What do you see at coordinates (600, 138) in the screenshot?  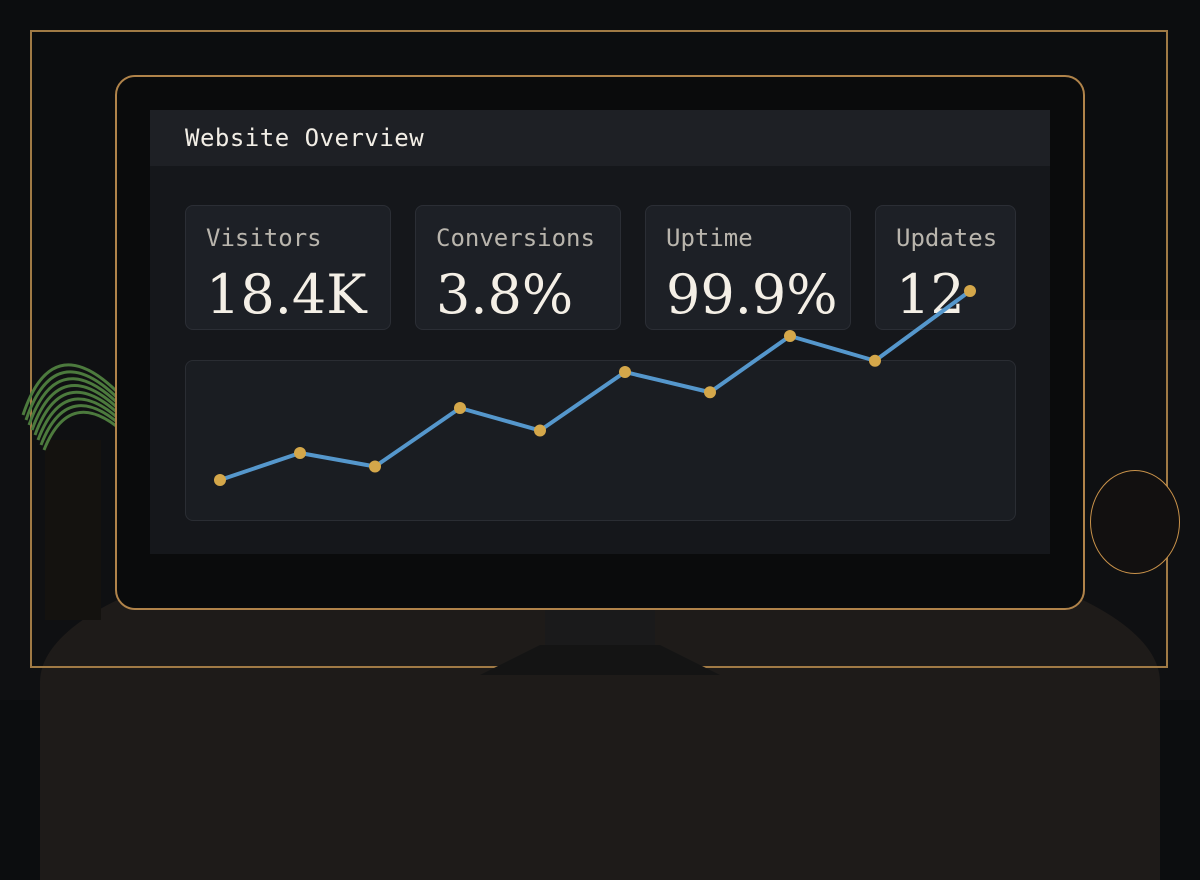 I see `dashboard-header: Website Overview` at bounding box center [600, 138].